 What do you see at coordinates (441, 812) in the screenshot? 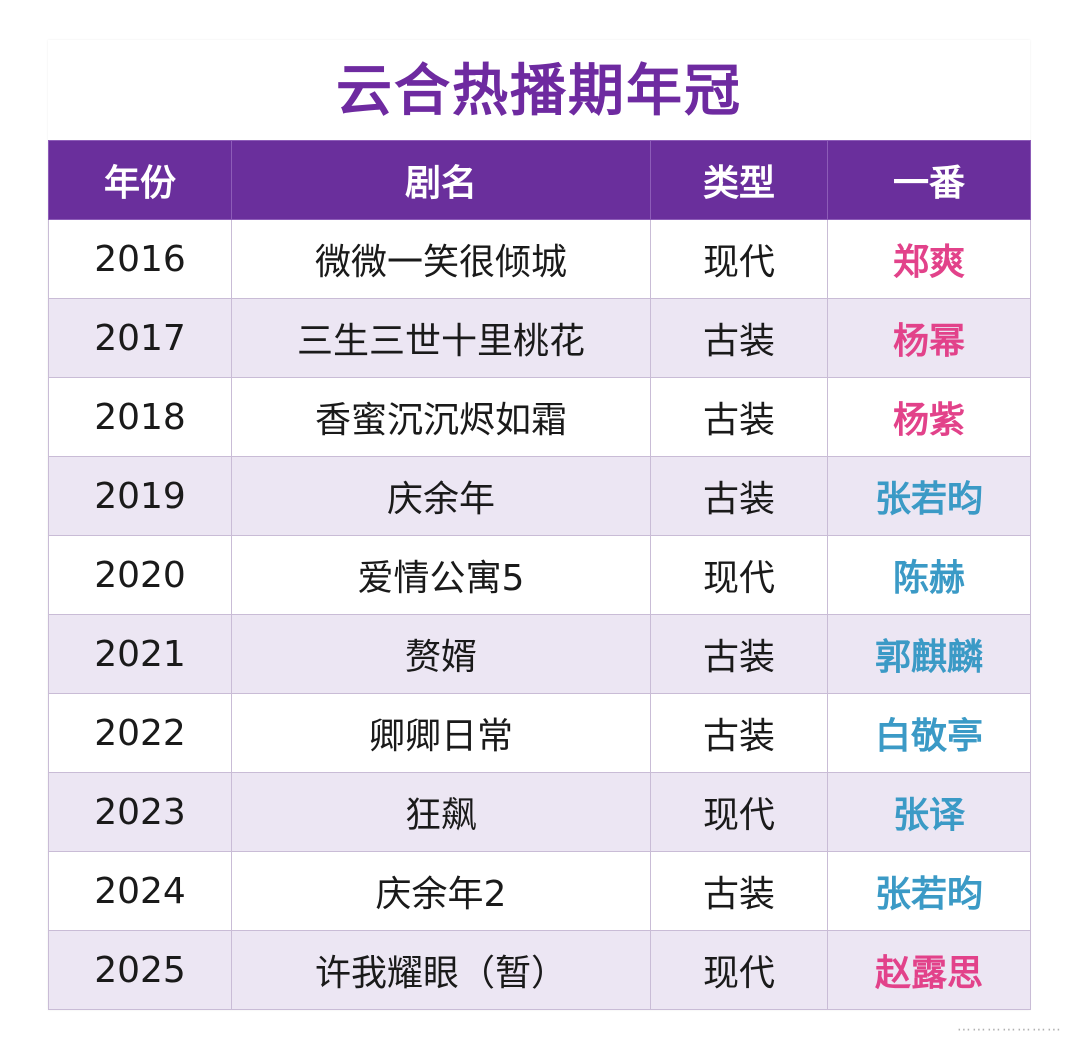
I see `drama-cell: 狂飙` at bounding box center [441, 812].